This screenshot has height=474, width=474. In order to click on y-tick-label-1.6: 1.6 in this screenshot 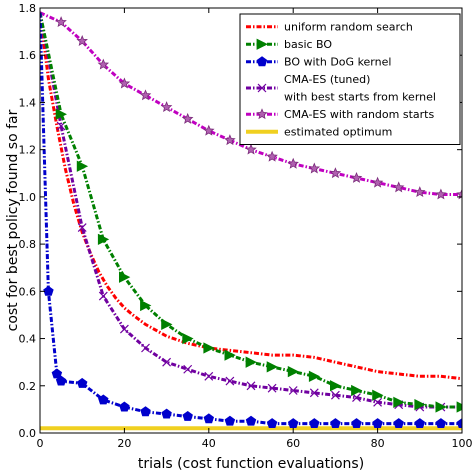, I will do `click(28, 55)`.